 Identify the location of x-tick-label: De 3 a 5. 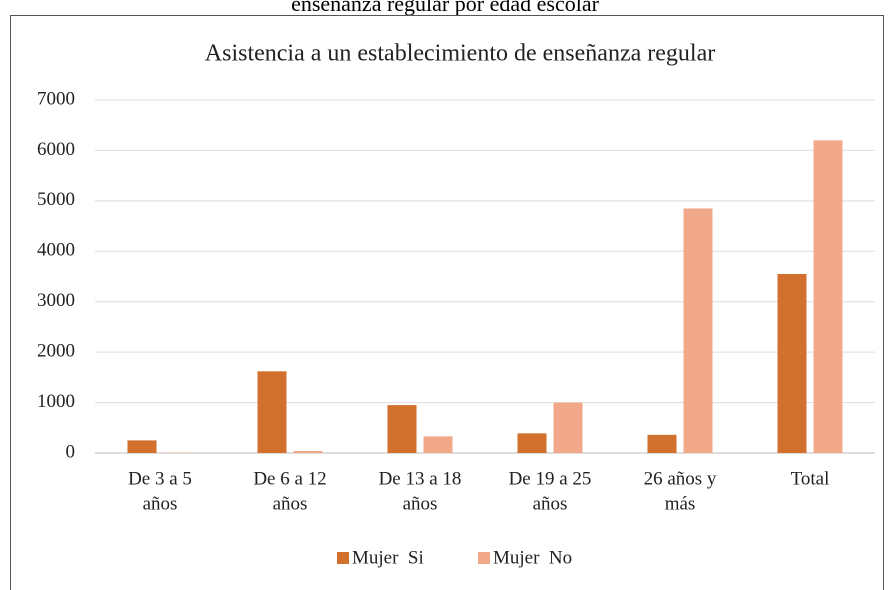
(160, 478).